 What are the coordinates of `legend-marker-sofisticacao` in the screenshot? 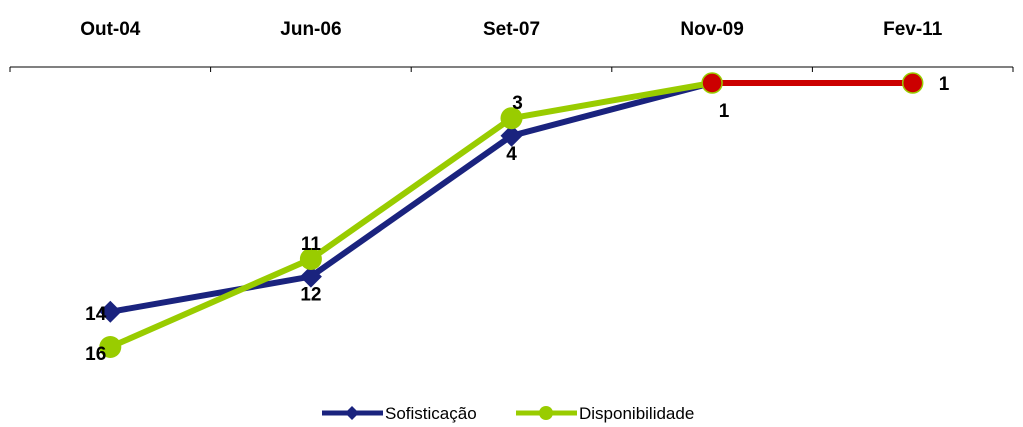 It's located at (352, 413).